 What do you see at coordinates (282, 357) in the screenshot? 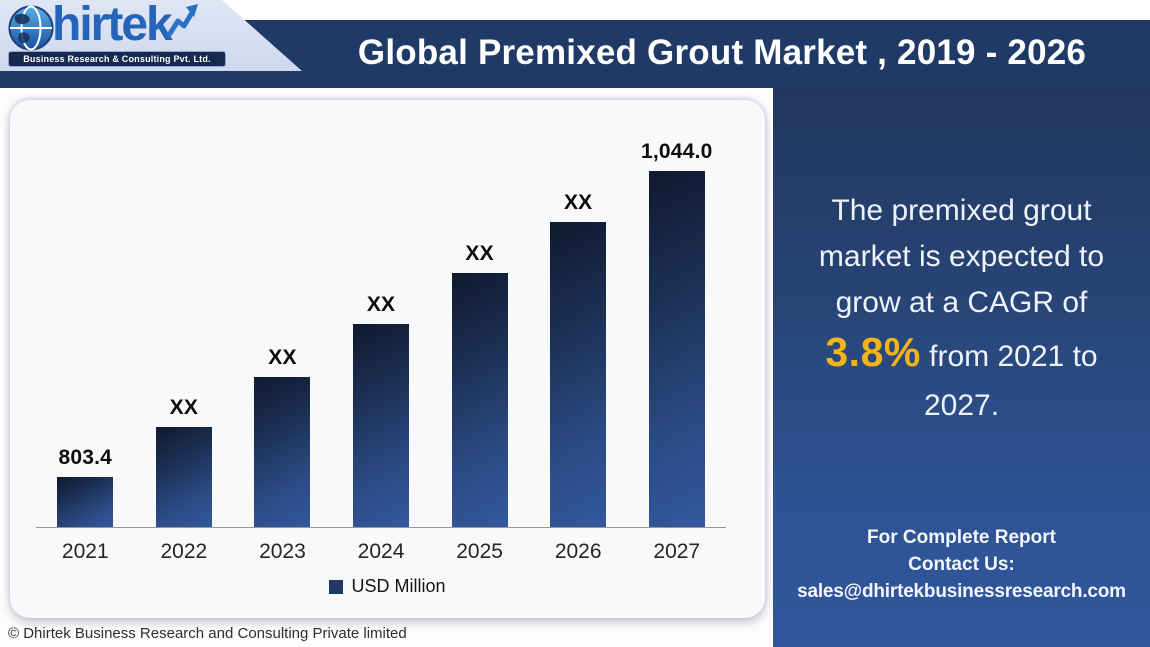
I see `bar-value-label-2023: XX` at bounding box center [282, 357].